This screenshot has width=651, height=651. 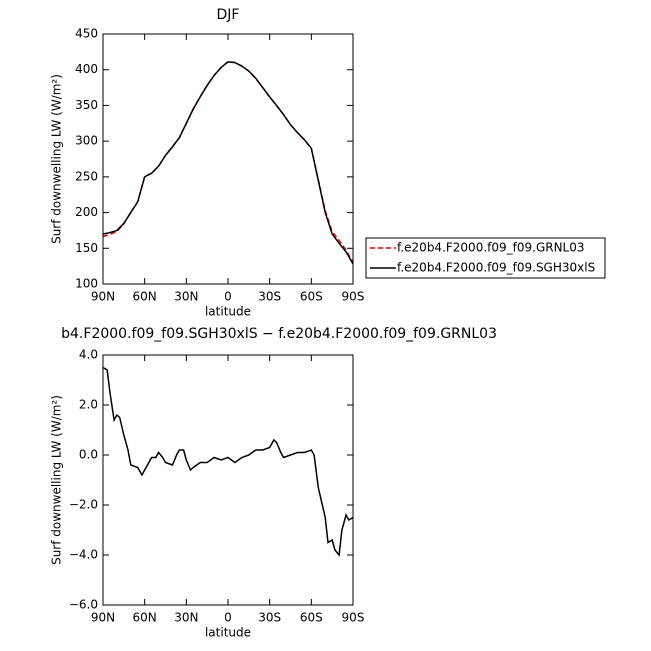 What do you see at coordinates (83, 605) in the screenshot?
I see `y-tick-label: −6.0` at bounding box center [83, 605].